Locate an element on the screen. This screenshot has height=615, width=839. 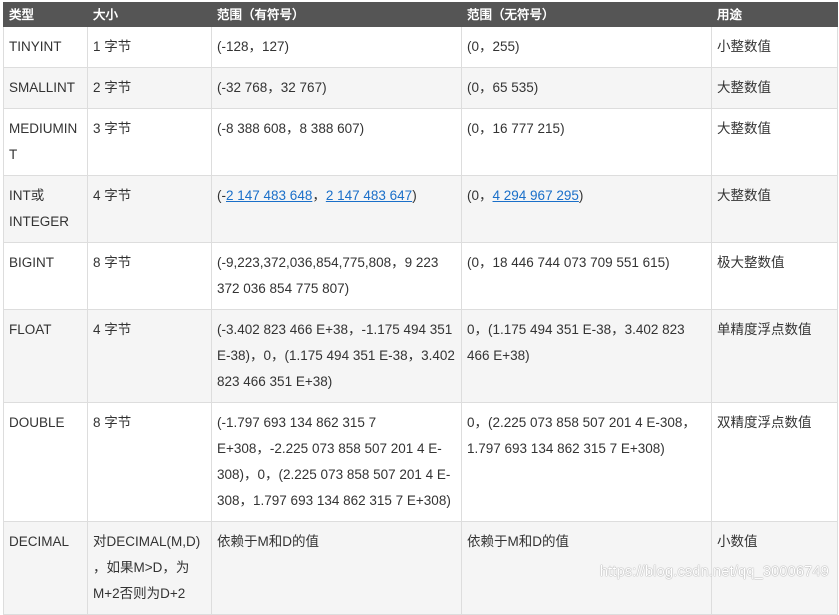
cell-type: INT或INTEGER is located at coordinates (45, 209).